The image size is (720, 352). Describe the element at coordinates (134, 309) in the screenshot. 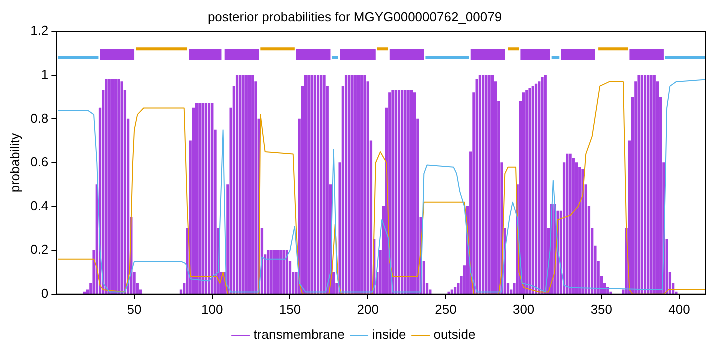

I see `x-tick-label: 50` at that location.